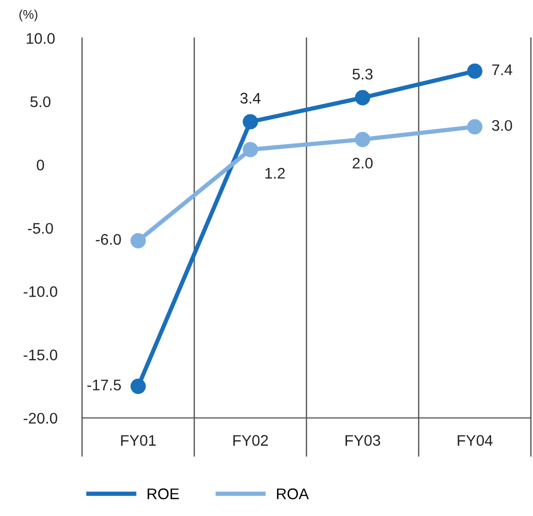 The width and height of the screenshot is (533, 516). Describe the element at coordinates (502, 125) in the screenshot. I see `data-label: 3.0` at that location.